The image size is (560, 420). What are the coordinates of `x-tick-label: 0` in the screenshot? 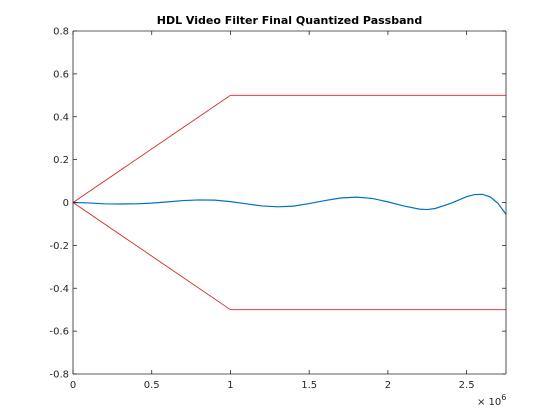 It's located at (73, 385).